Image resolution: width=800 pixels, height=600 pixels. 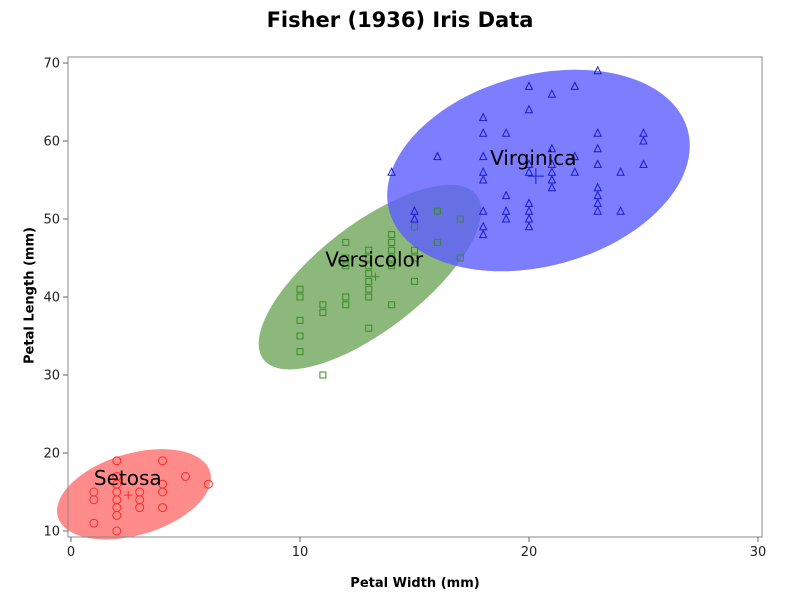 What do you see at coordinates (51, 298) in the screenshot?
I see `y-tick-label: 40` at bounding box center [51, 298].